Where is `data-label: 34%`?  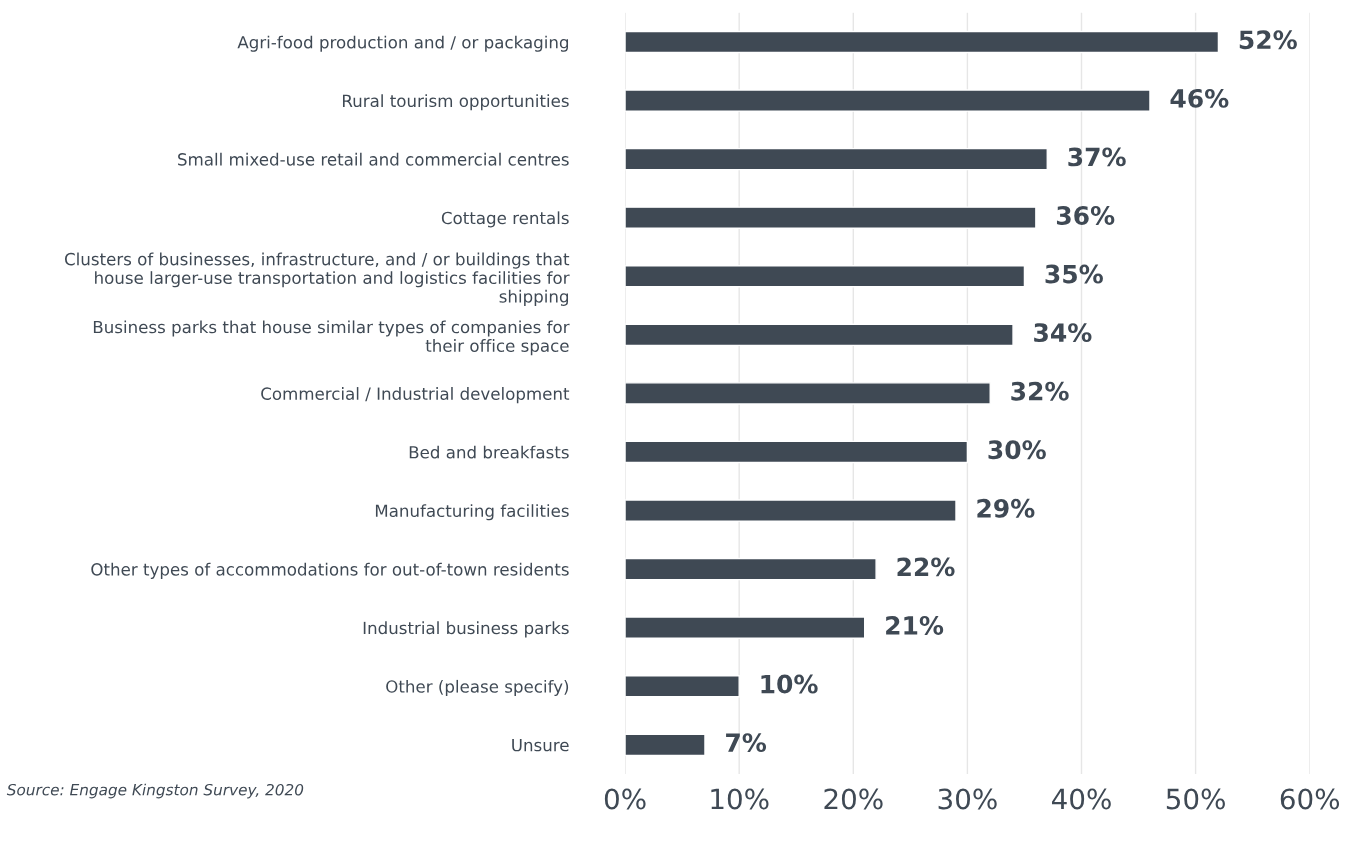 data-label: 34% is located at coordinates (1063, 333).